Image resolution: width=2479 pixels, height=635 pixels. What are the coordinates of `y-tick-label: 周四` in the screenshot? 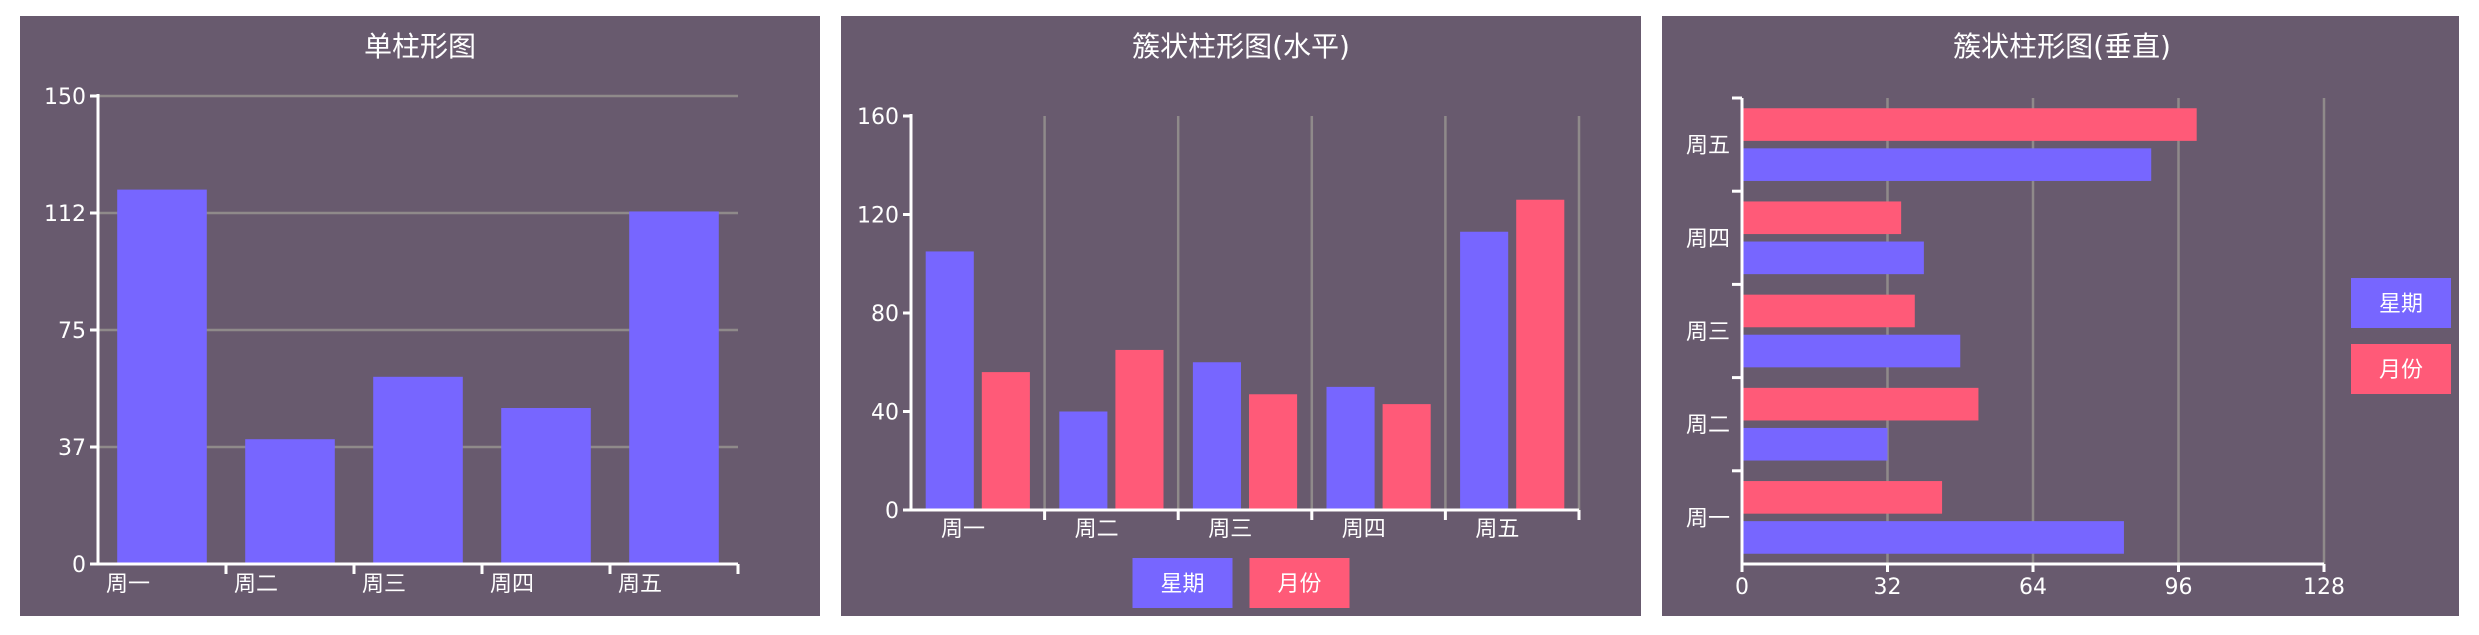 It's located at (1708, 239).